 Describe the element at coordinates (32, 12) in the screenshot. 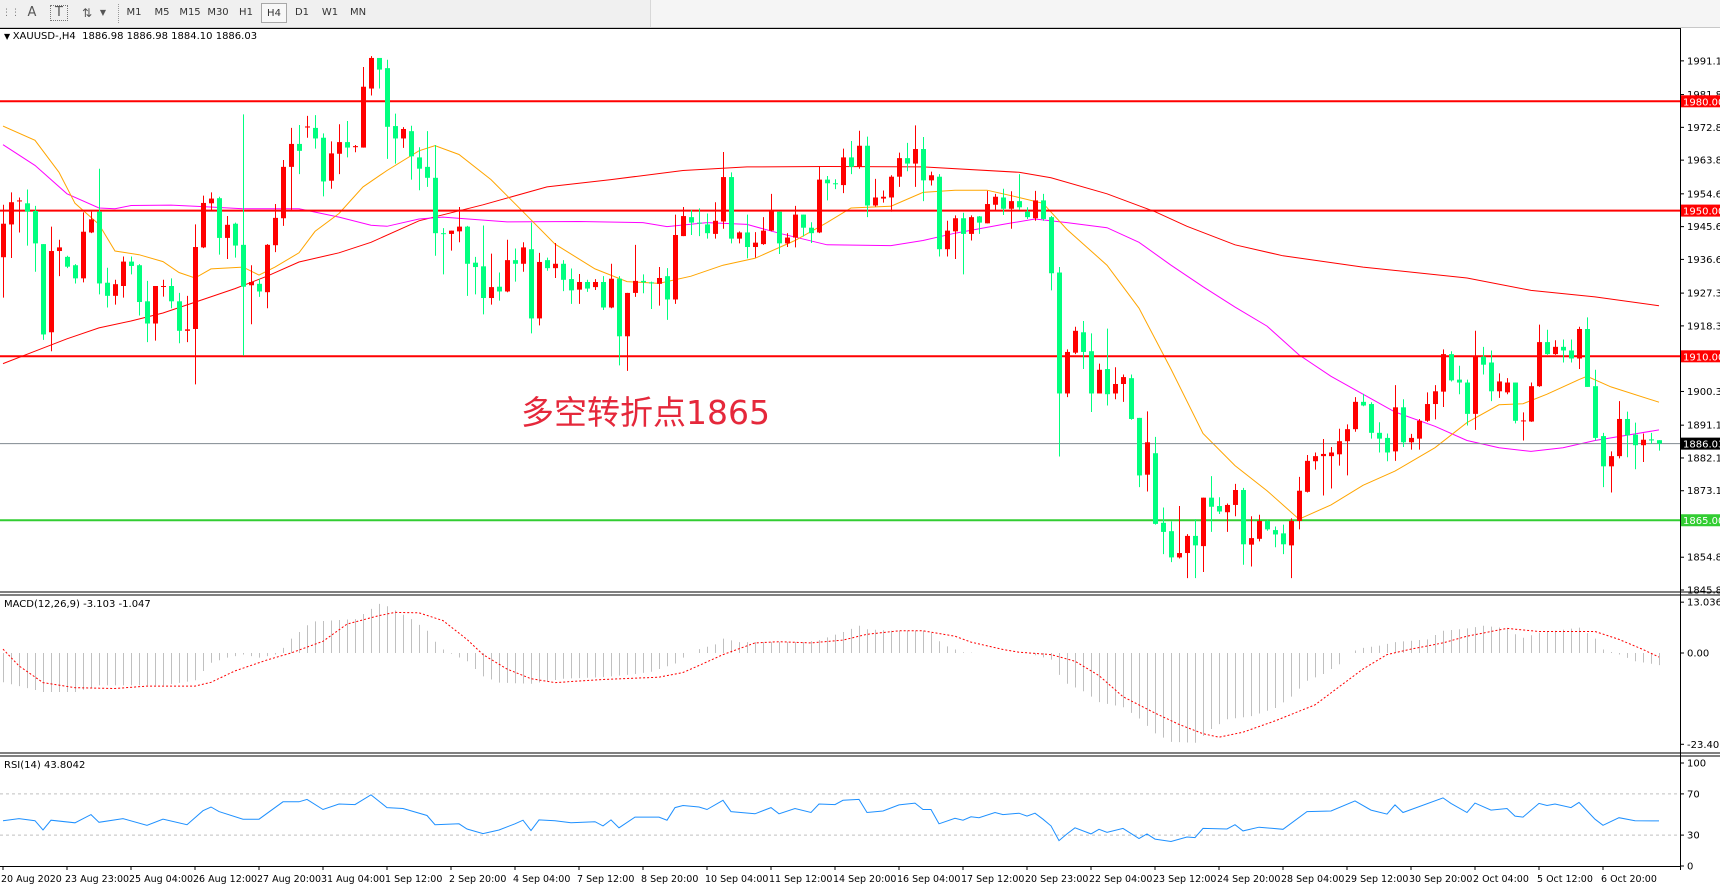

I see `text-icon: A` at that location.